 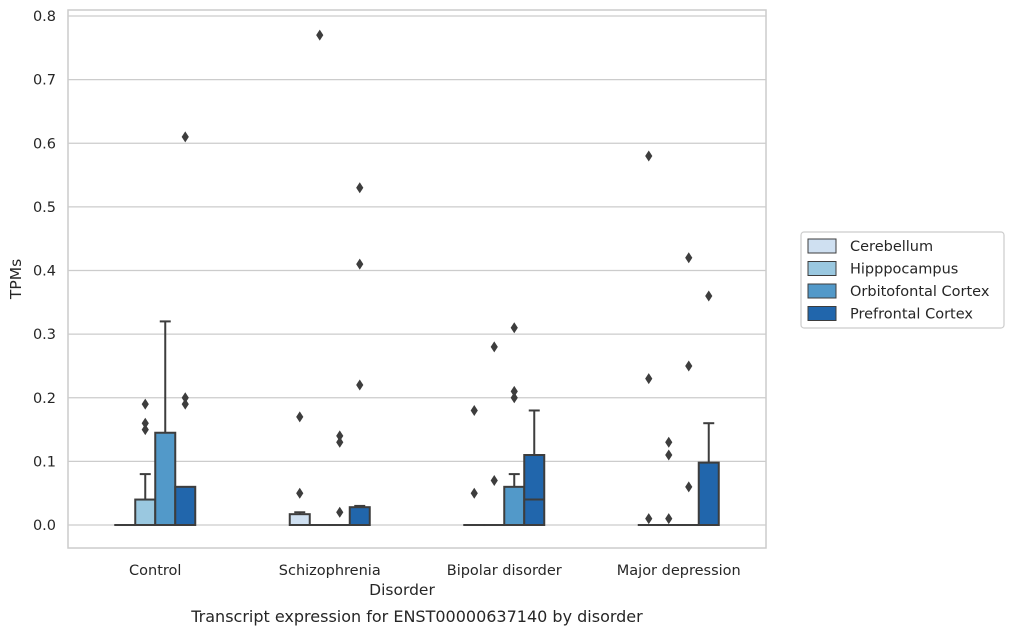 I want to click on y-tick-label: 0.0, so click(x=44, y=526).